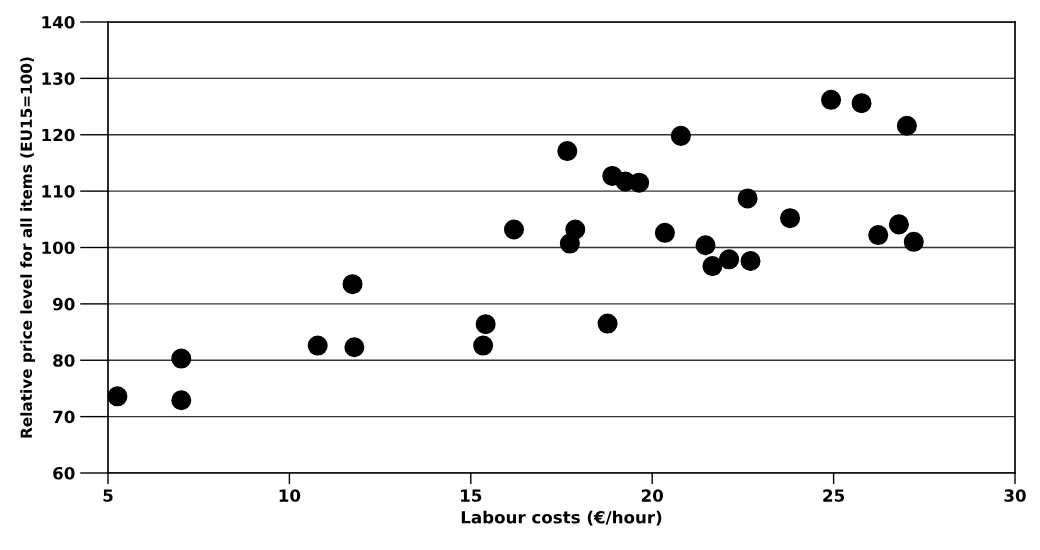 The image size is (1040, 550). Describe the element at coordinates (290, 495) in the screenshot. I see `x-tick-label: 10` at that location.